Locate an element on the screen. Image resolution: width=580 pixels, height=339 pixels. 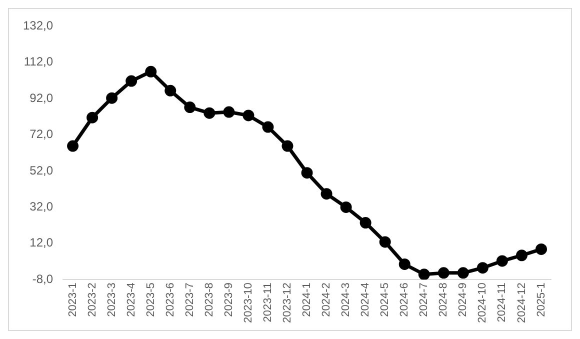
y-tick-label: 112,0 is located at coordinates (39, 61).